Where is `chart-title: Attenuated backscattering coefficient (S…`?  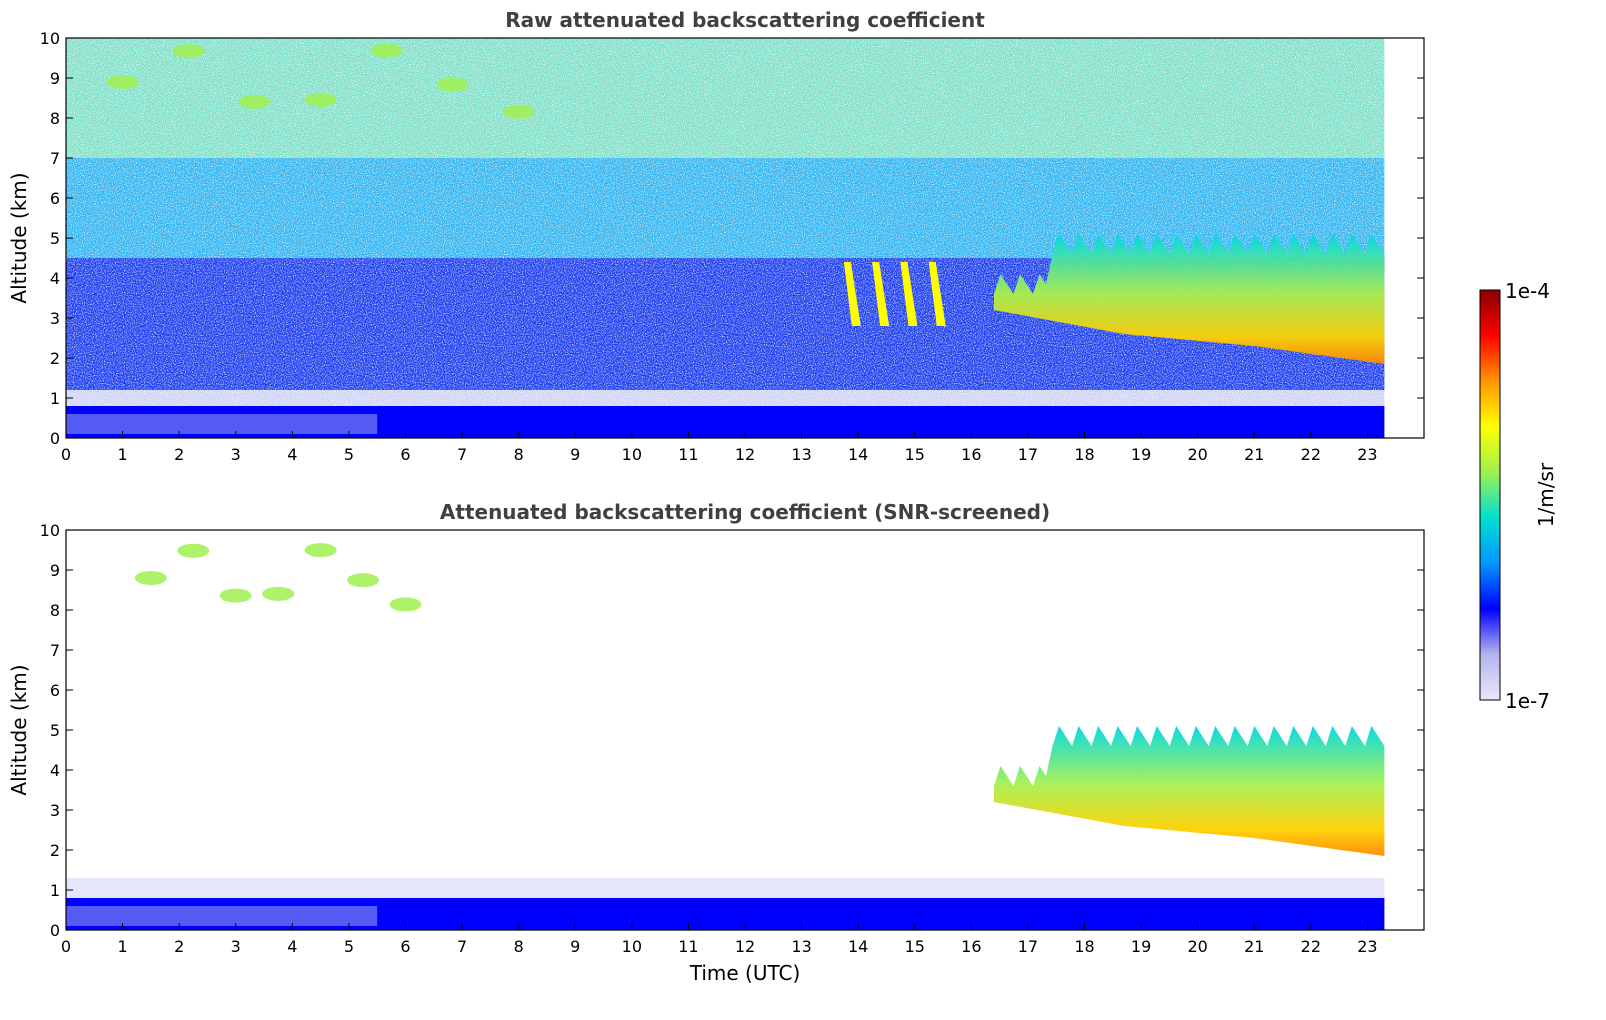 chart-title: Attenuated backscattering coefficient (S… is located at coordinates (745, 512).